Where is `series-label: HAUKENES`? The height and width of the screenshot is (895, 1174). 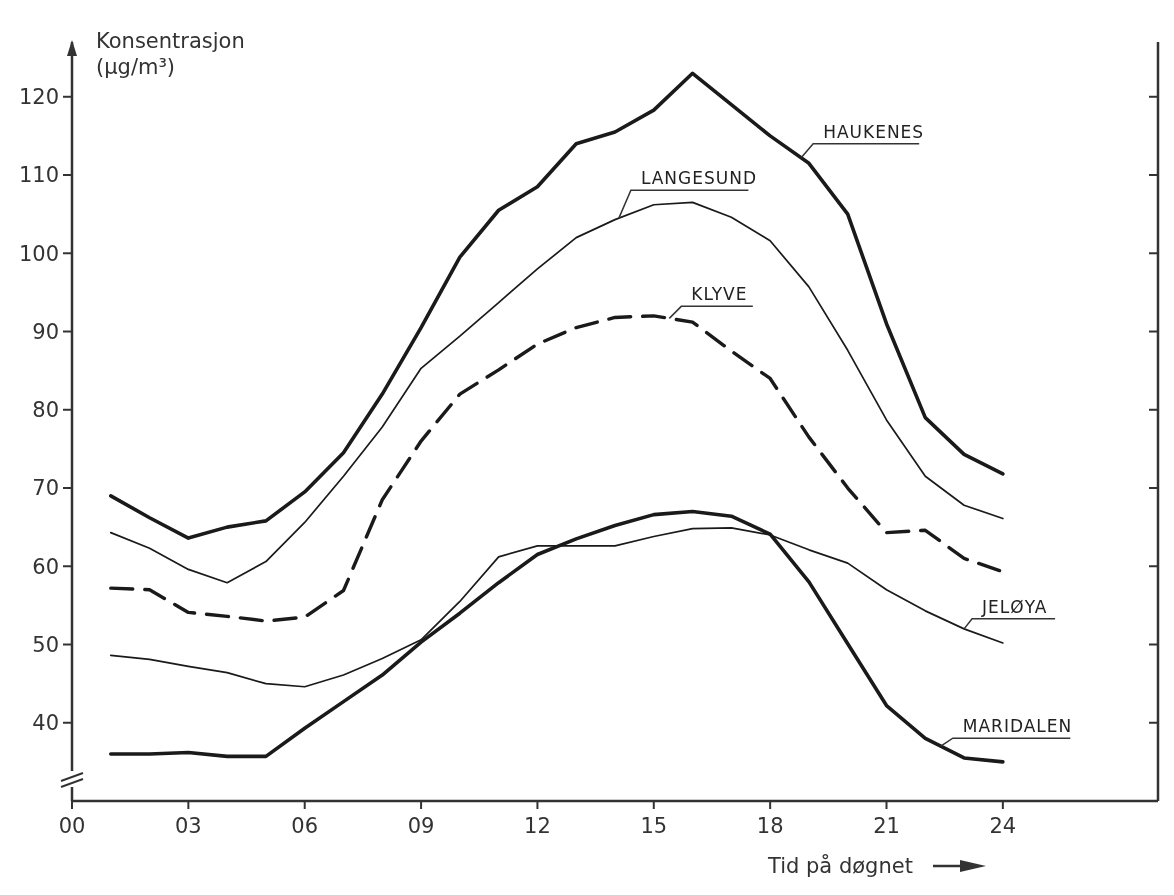 series-label: HAUKENES is located at coordinates (874, 131).